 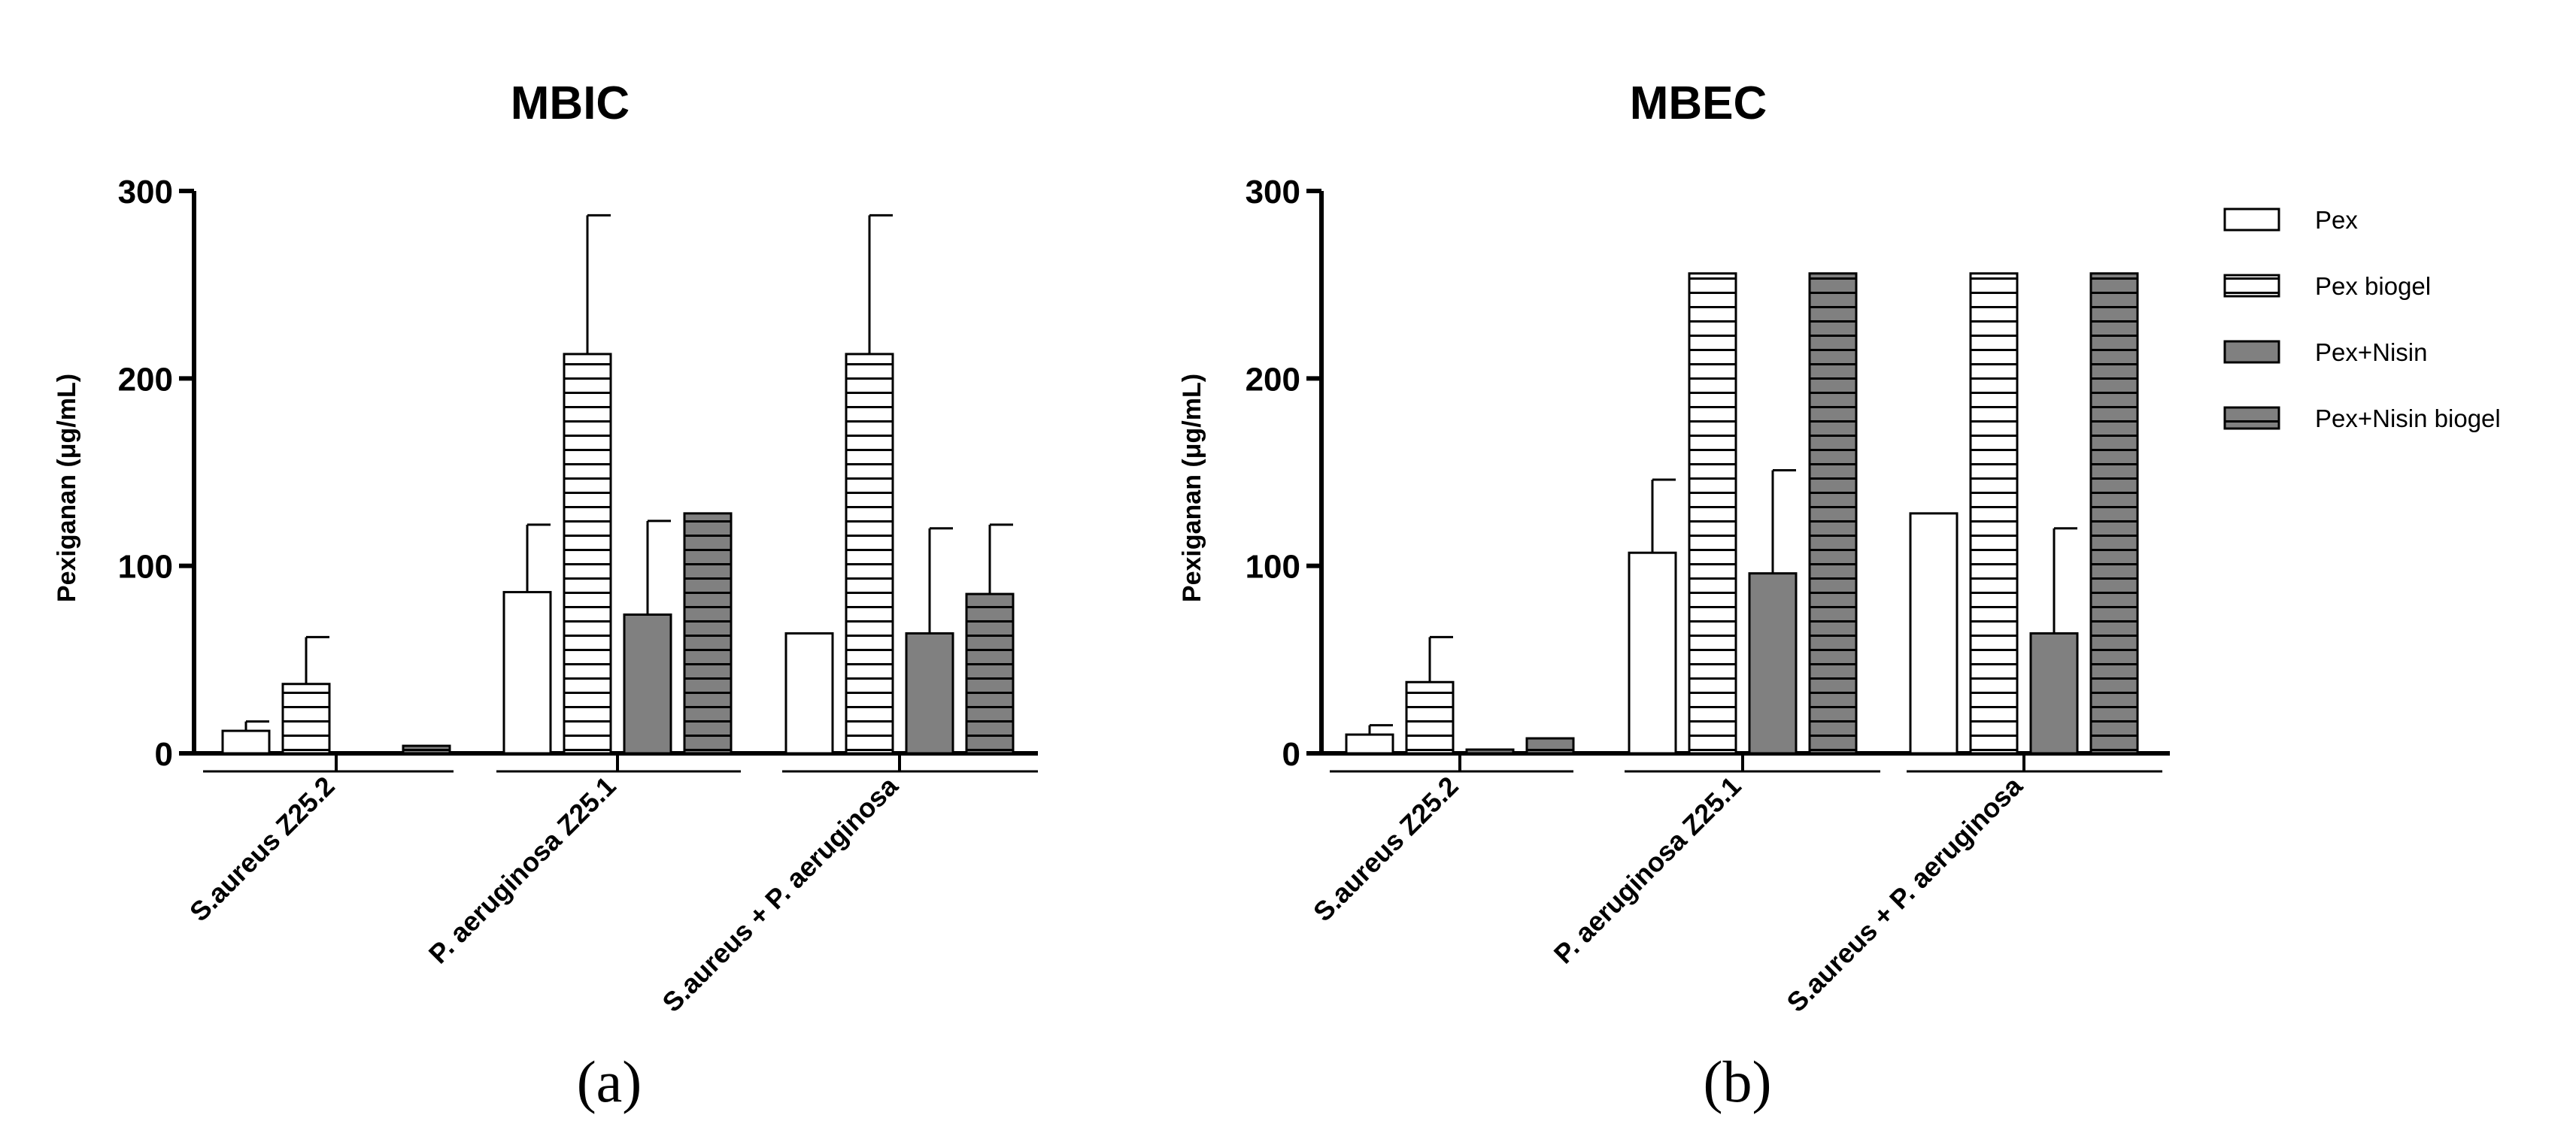 I want to click on legend: Pex Pex biogel Pex+Nisin Pex+Nisin biogel, so click(x=2362, y=319).